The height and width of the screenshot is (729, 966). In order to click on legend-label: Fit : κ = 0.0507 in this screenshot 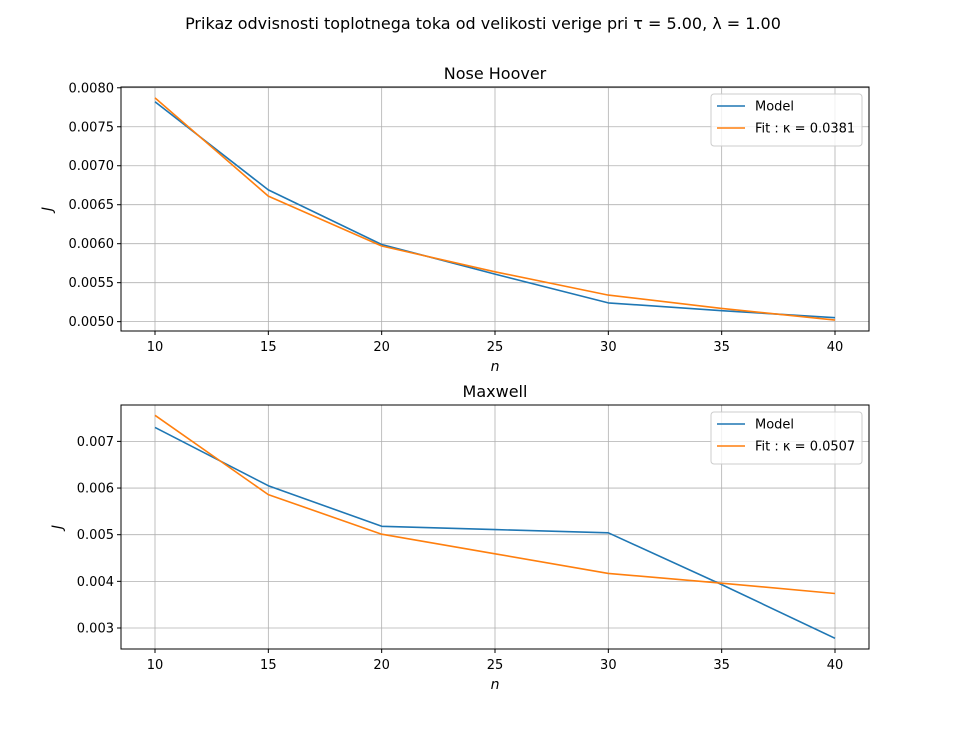, I will do `click(805, 447)`.